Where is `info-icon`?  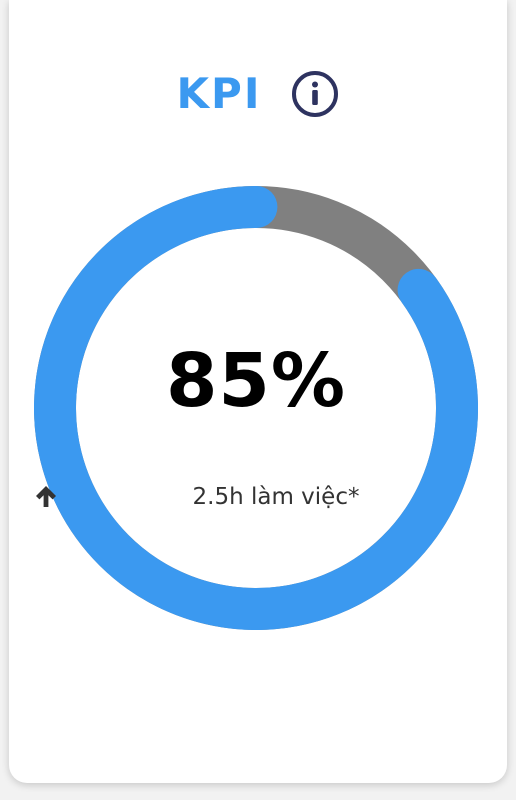
info-icon is located at coordinates (315, 94).